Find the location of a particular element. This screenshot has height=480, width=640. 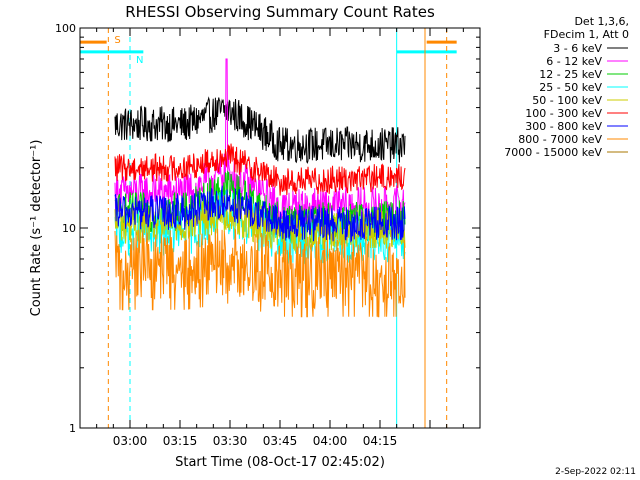

series-line-800-7000-kev is located at coordinates (260, 273).